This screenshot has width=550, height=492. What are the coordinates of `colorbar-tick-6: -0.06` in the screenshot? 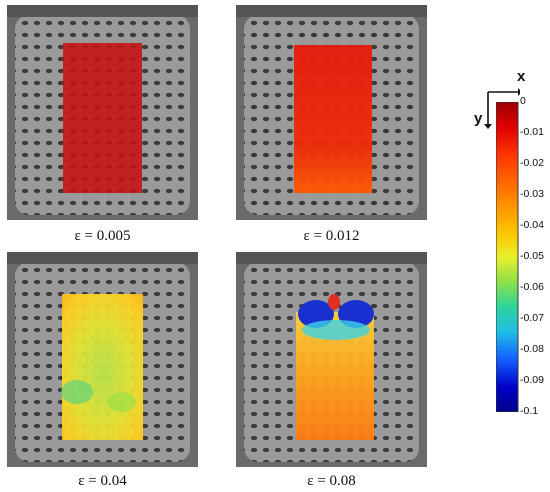 It's located at (532, 287).